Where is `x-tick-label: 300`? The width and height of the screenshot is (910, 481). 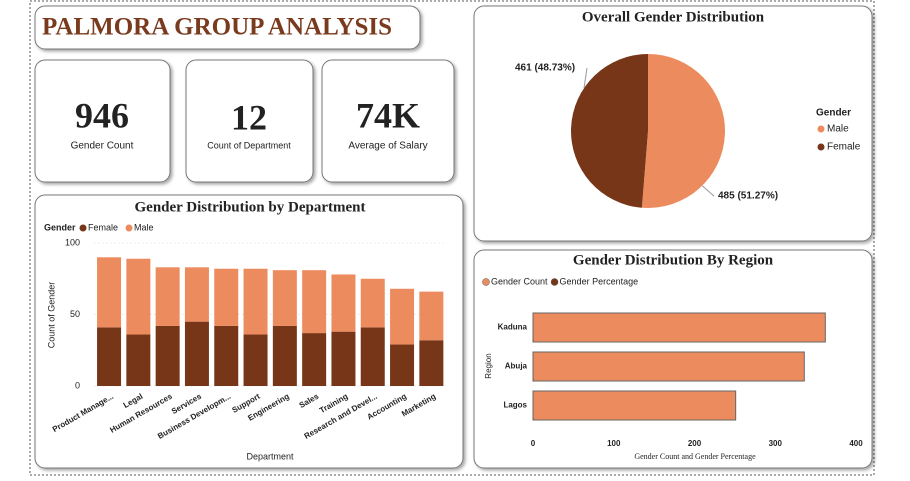 x-tick-label: 300 is located at coordinates (776, 443).